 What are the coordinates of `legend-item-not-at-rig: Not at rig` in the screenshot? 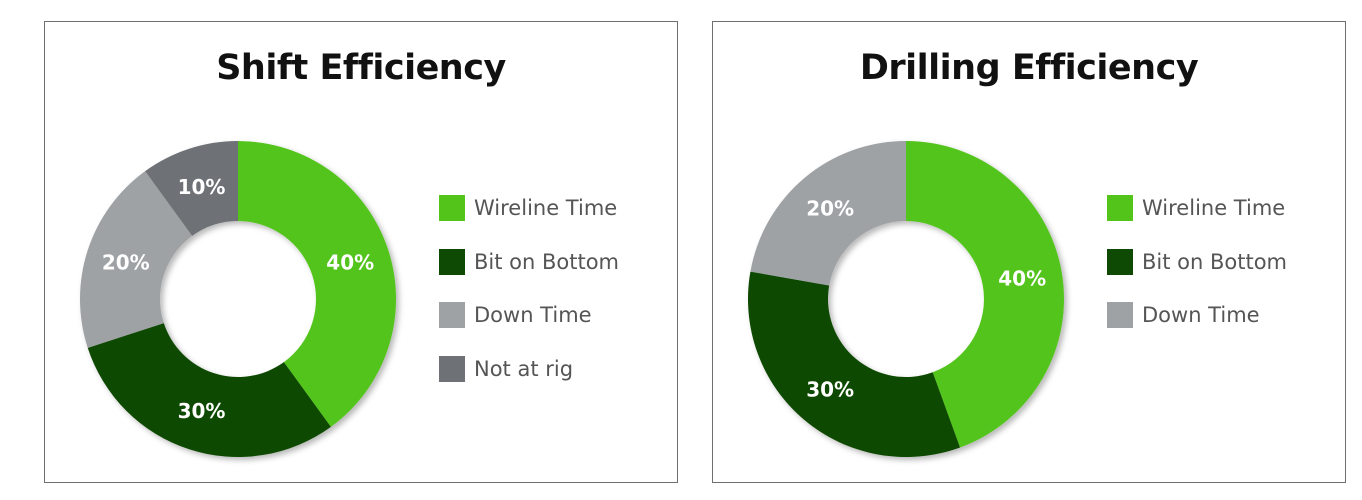 It's located at (529, 369).